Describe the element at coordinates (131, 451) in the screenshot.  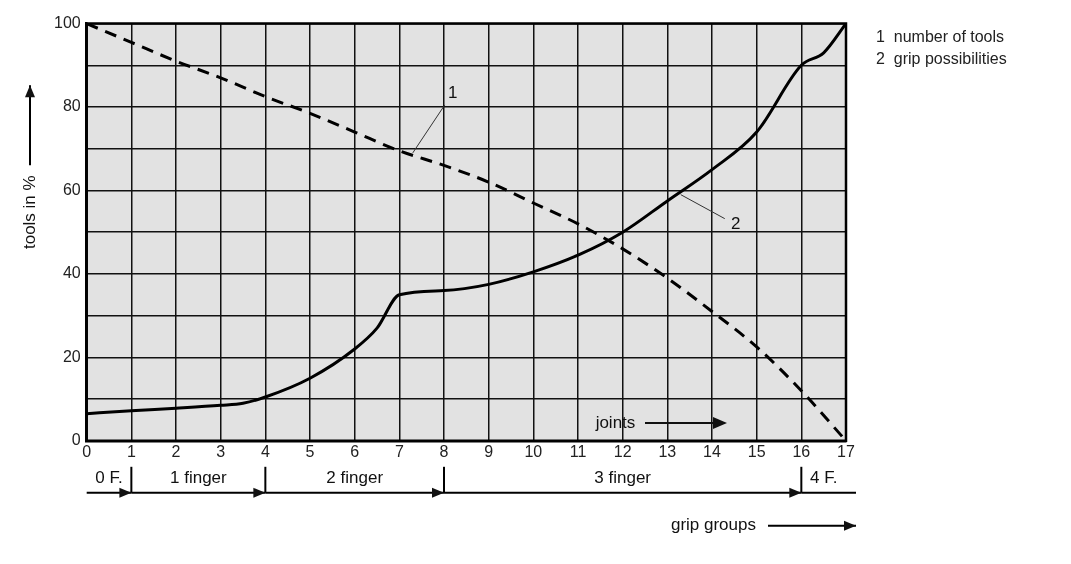
I see `x-tick-label: 1` at that location.